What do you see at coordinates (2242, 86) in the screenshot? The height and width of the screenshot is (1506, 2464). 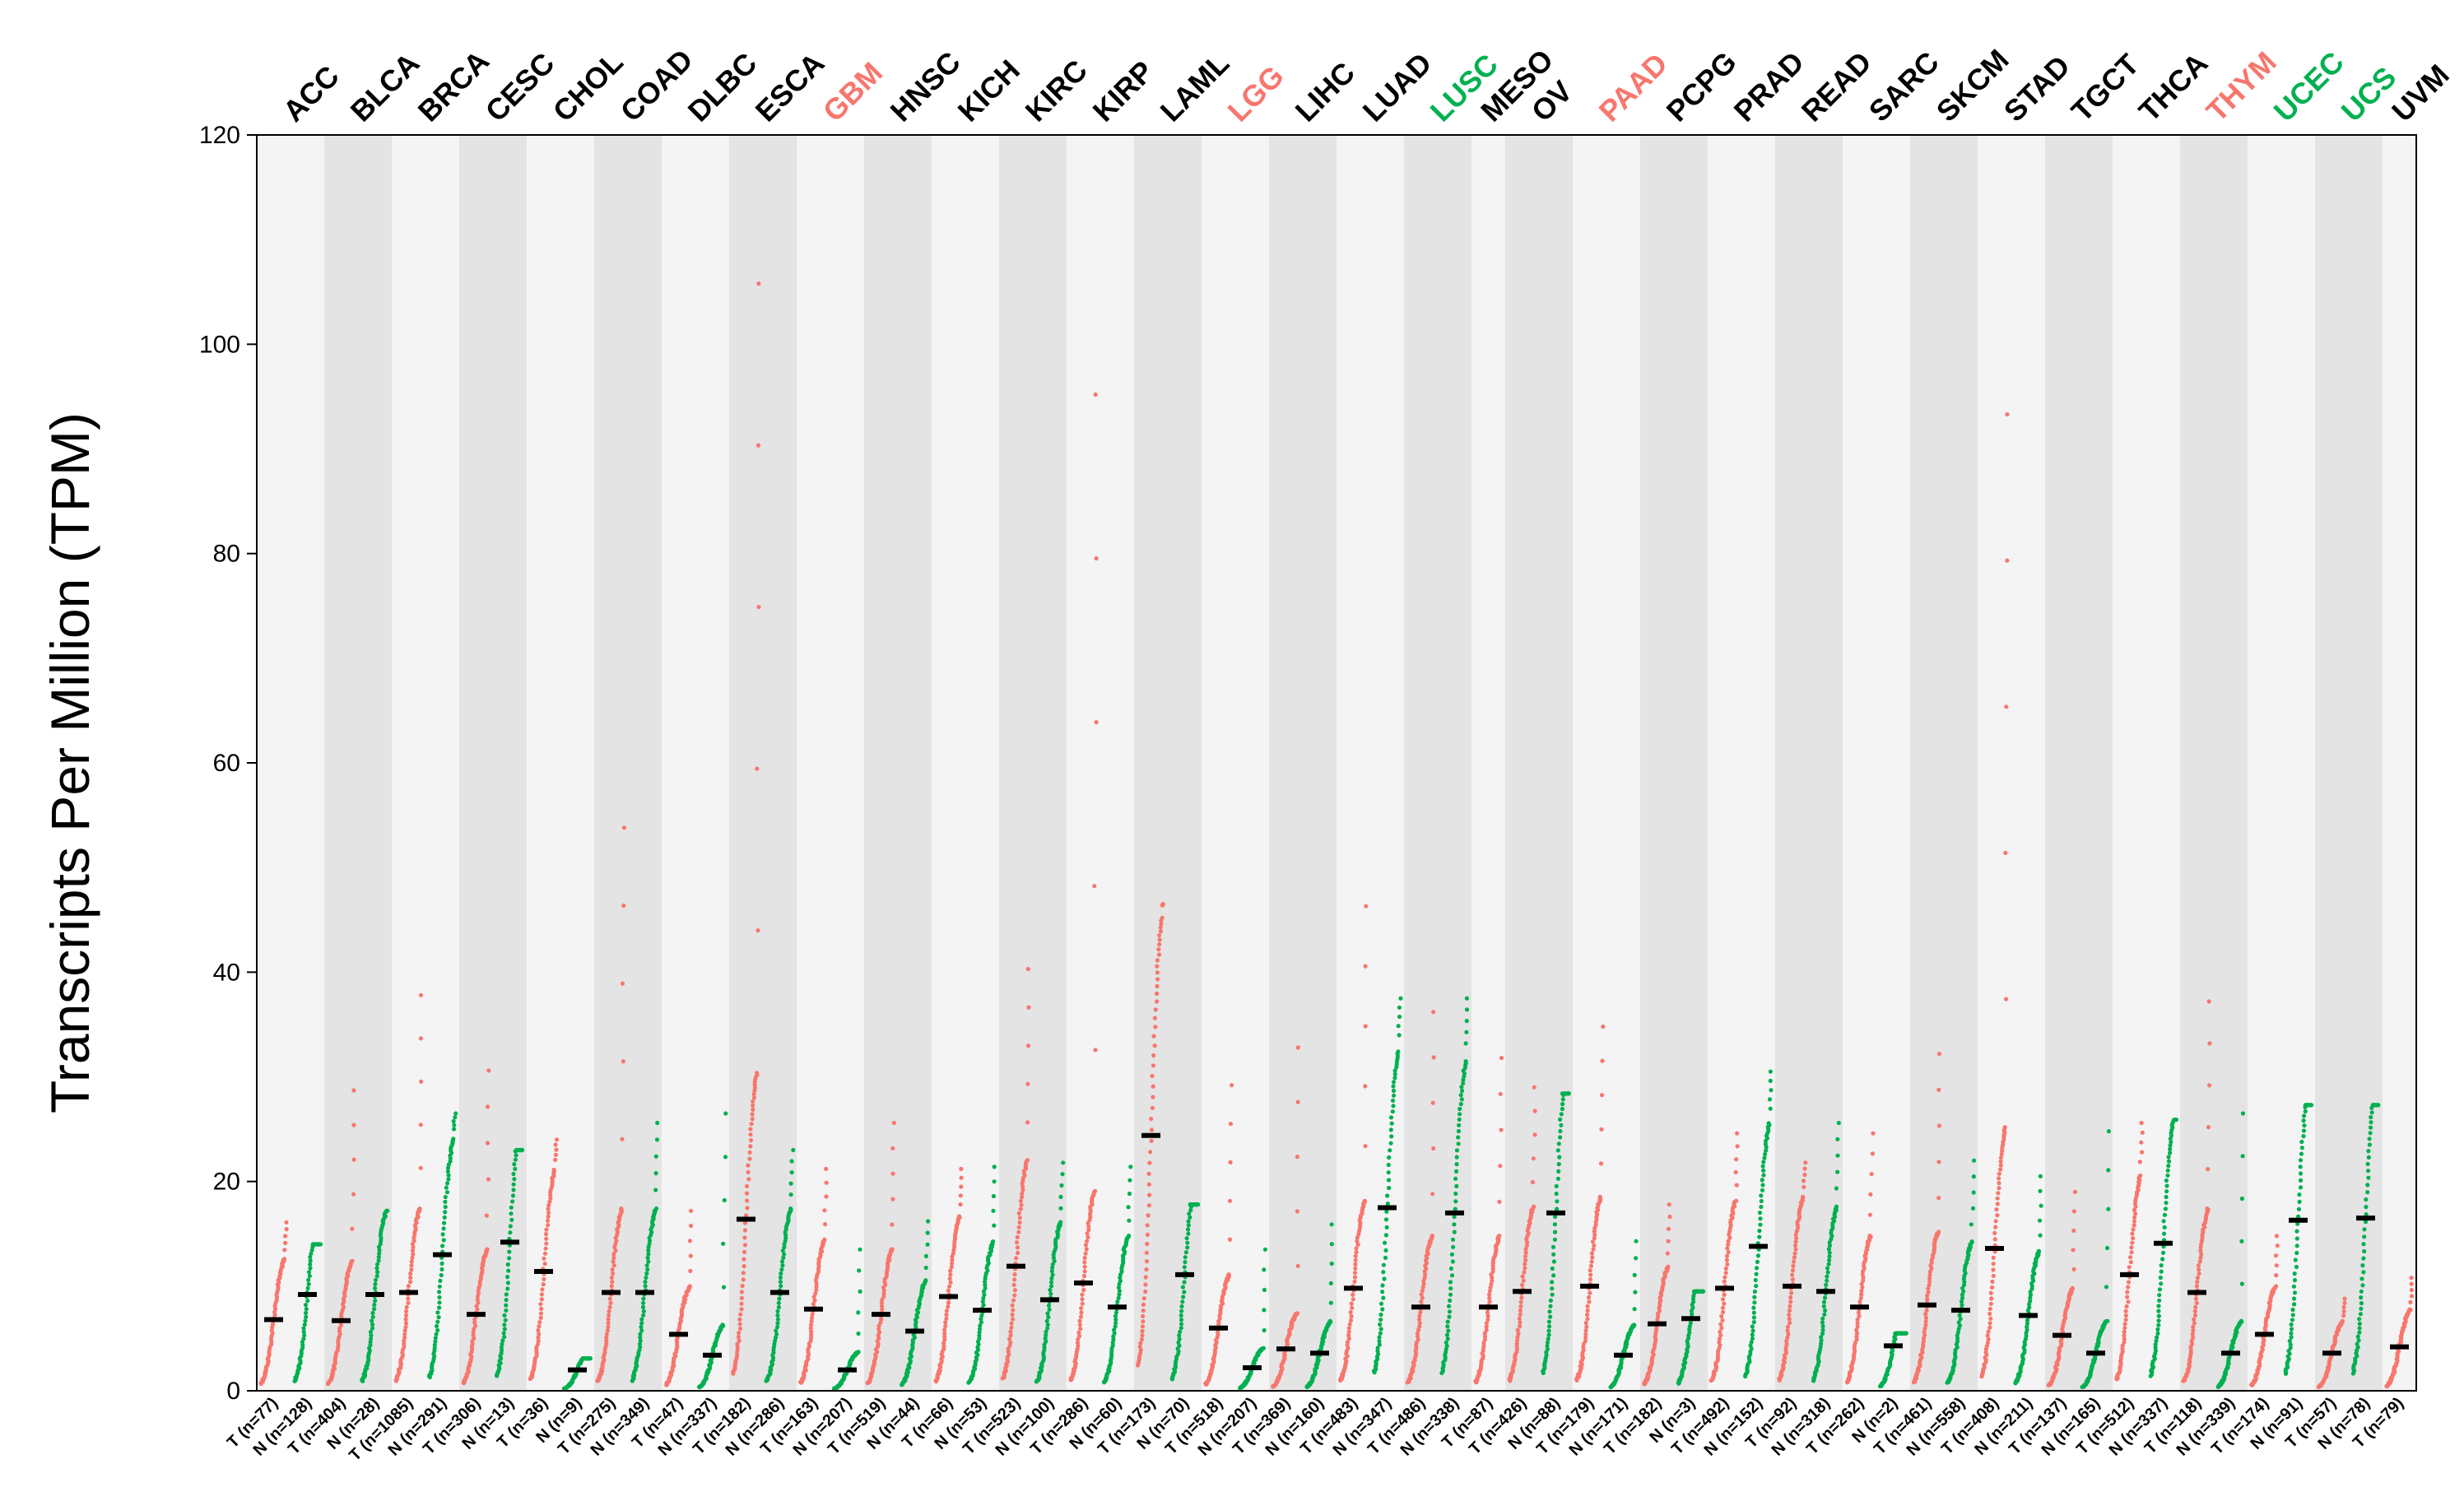 I see `cancer-label-thym: THYM` at bounding box center [2242, 86].